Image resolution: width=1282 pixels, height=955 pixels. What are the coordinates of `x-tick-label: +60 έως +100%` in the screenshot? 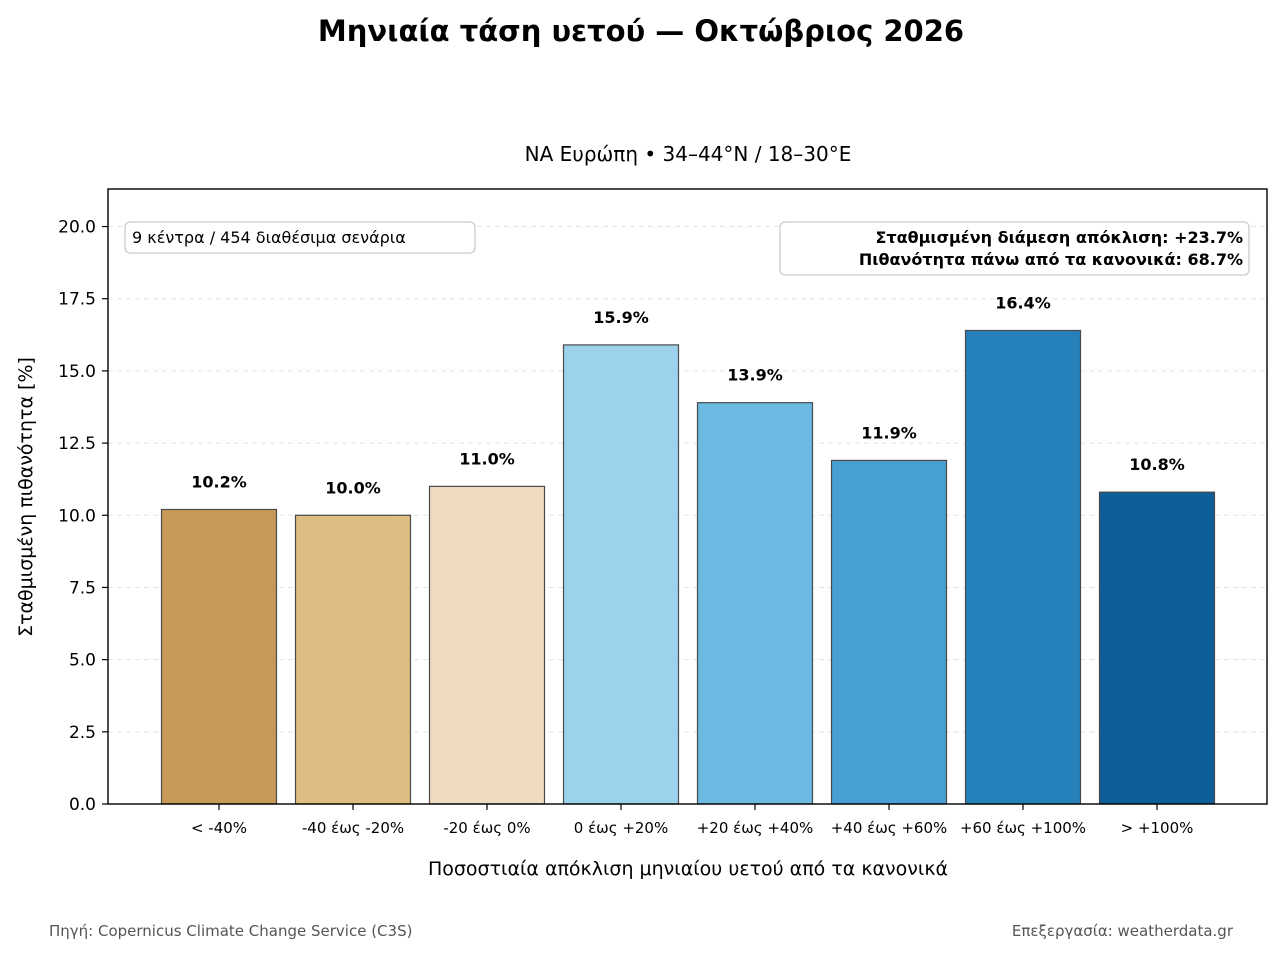 It's located at (1023, 828).